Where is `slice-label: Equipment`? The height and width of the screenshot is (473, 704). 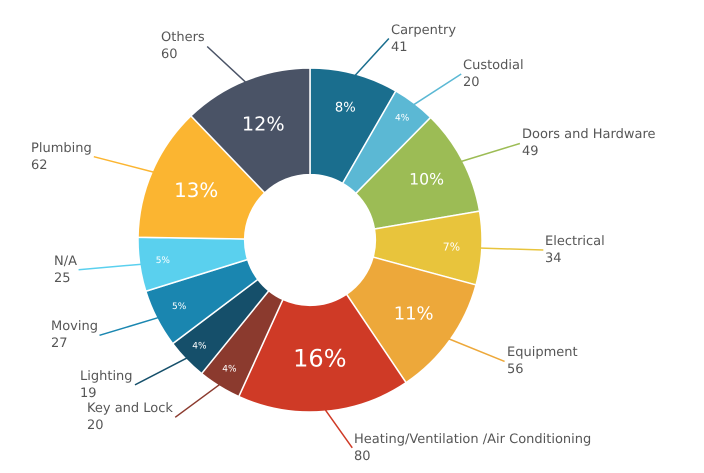 slice-label: Equipment is located at coordinates (542, 352).